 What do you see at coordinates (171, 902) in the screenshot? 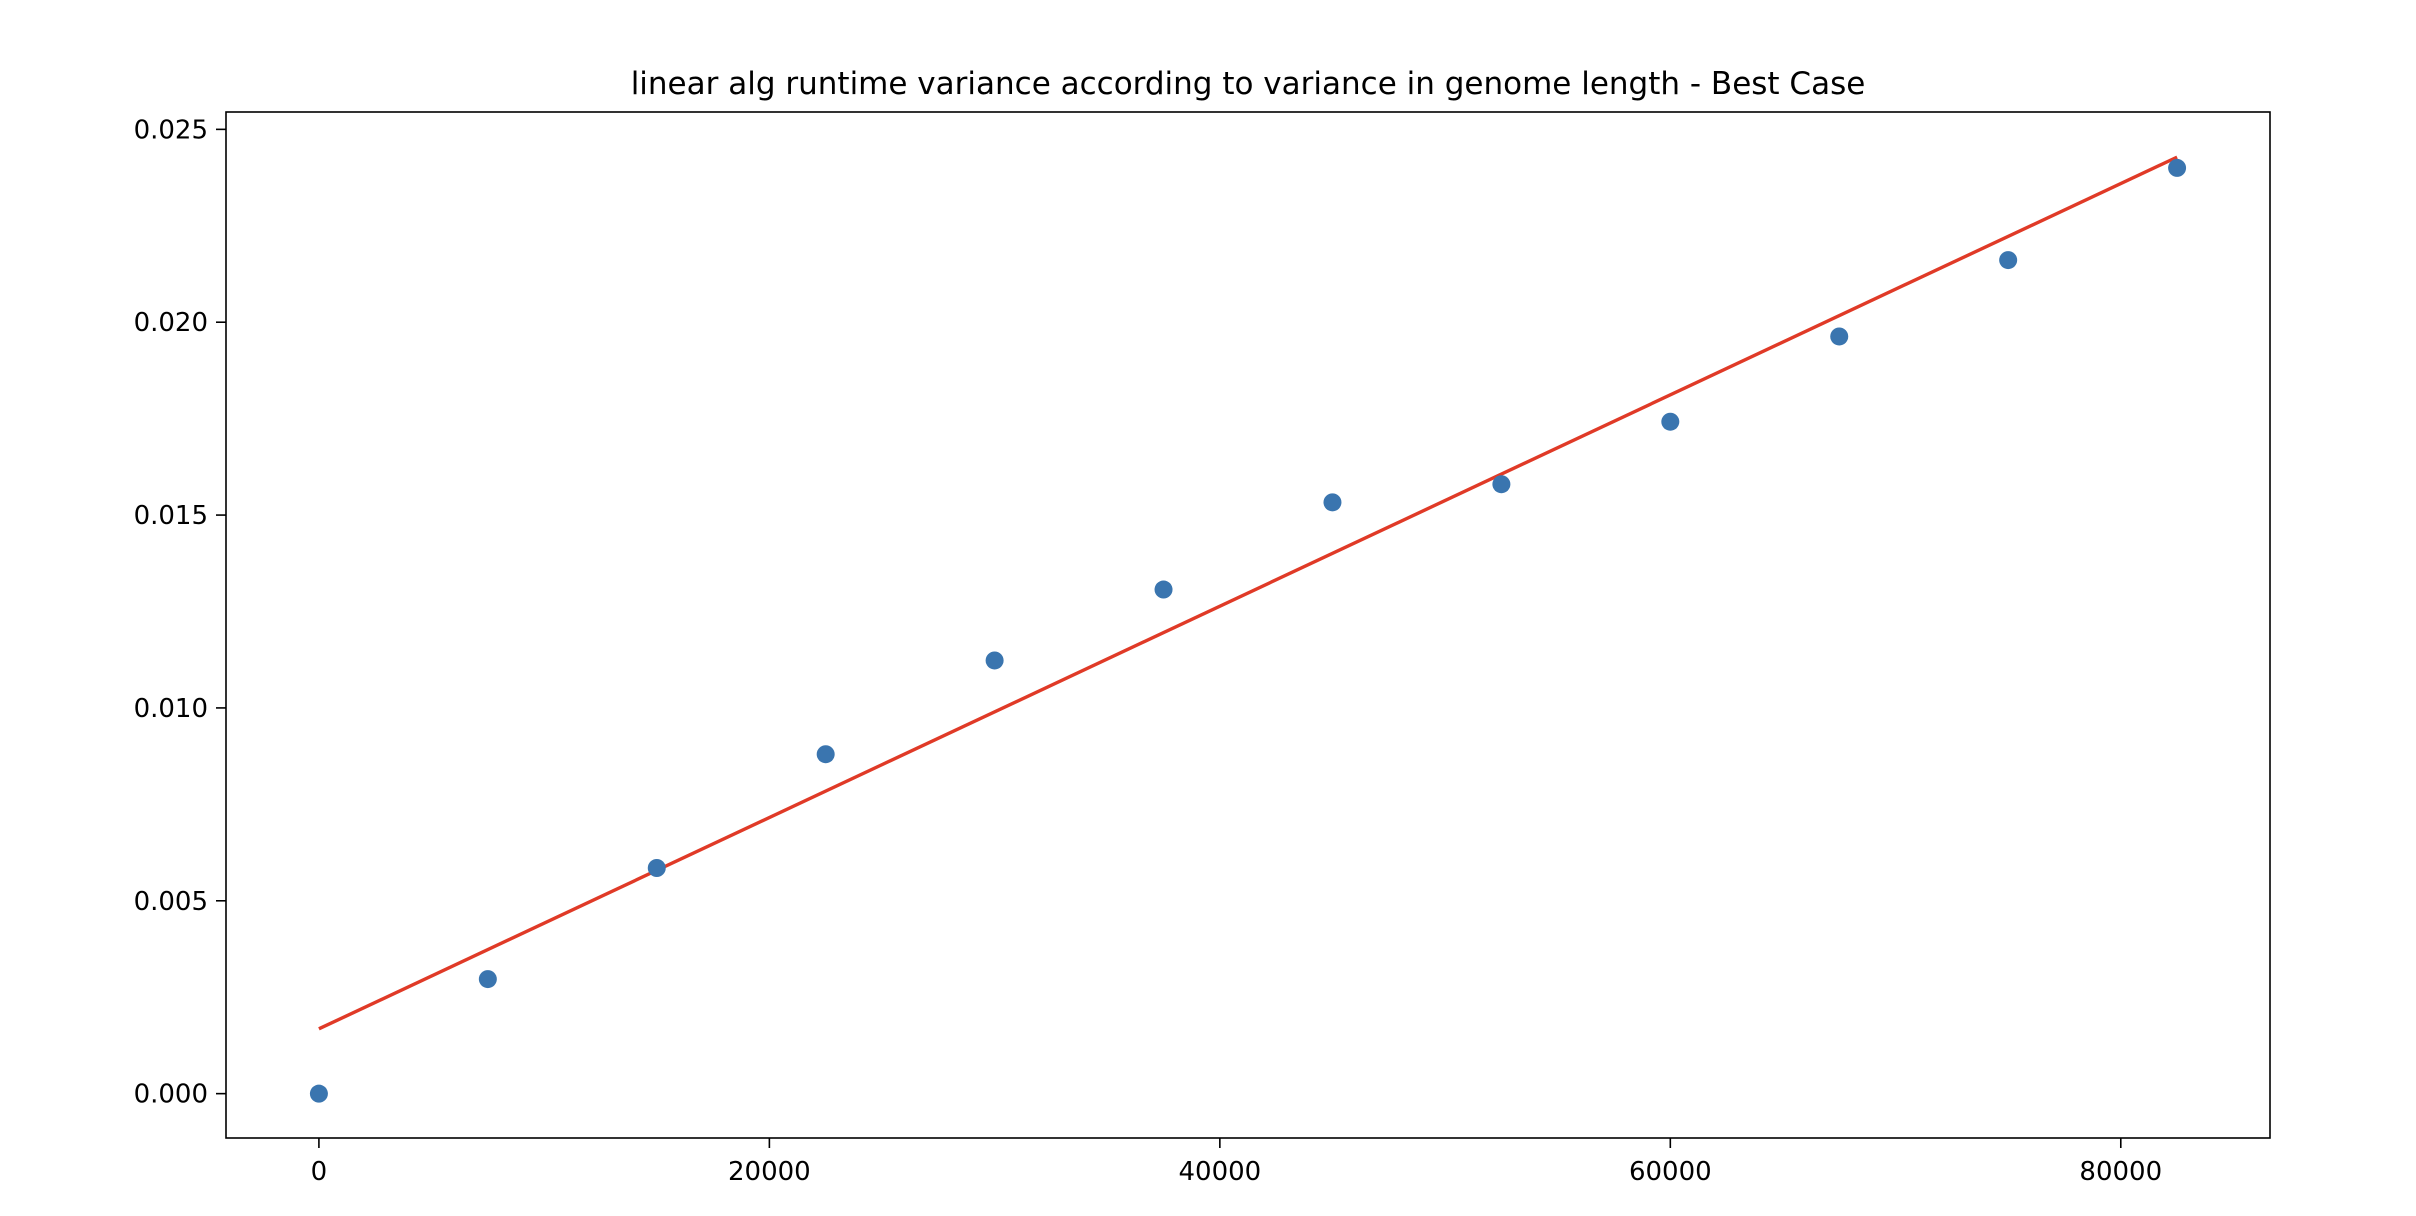
I see `y-tick-label: 0.005` at bounding box center [171, 902].